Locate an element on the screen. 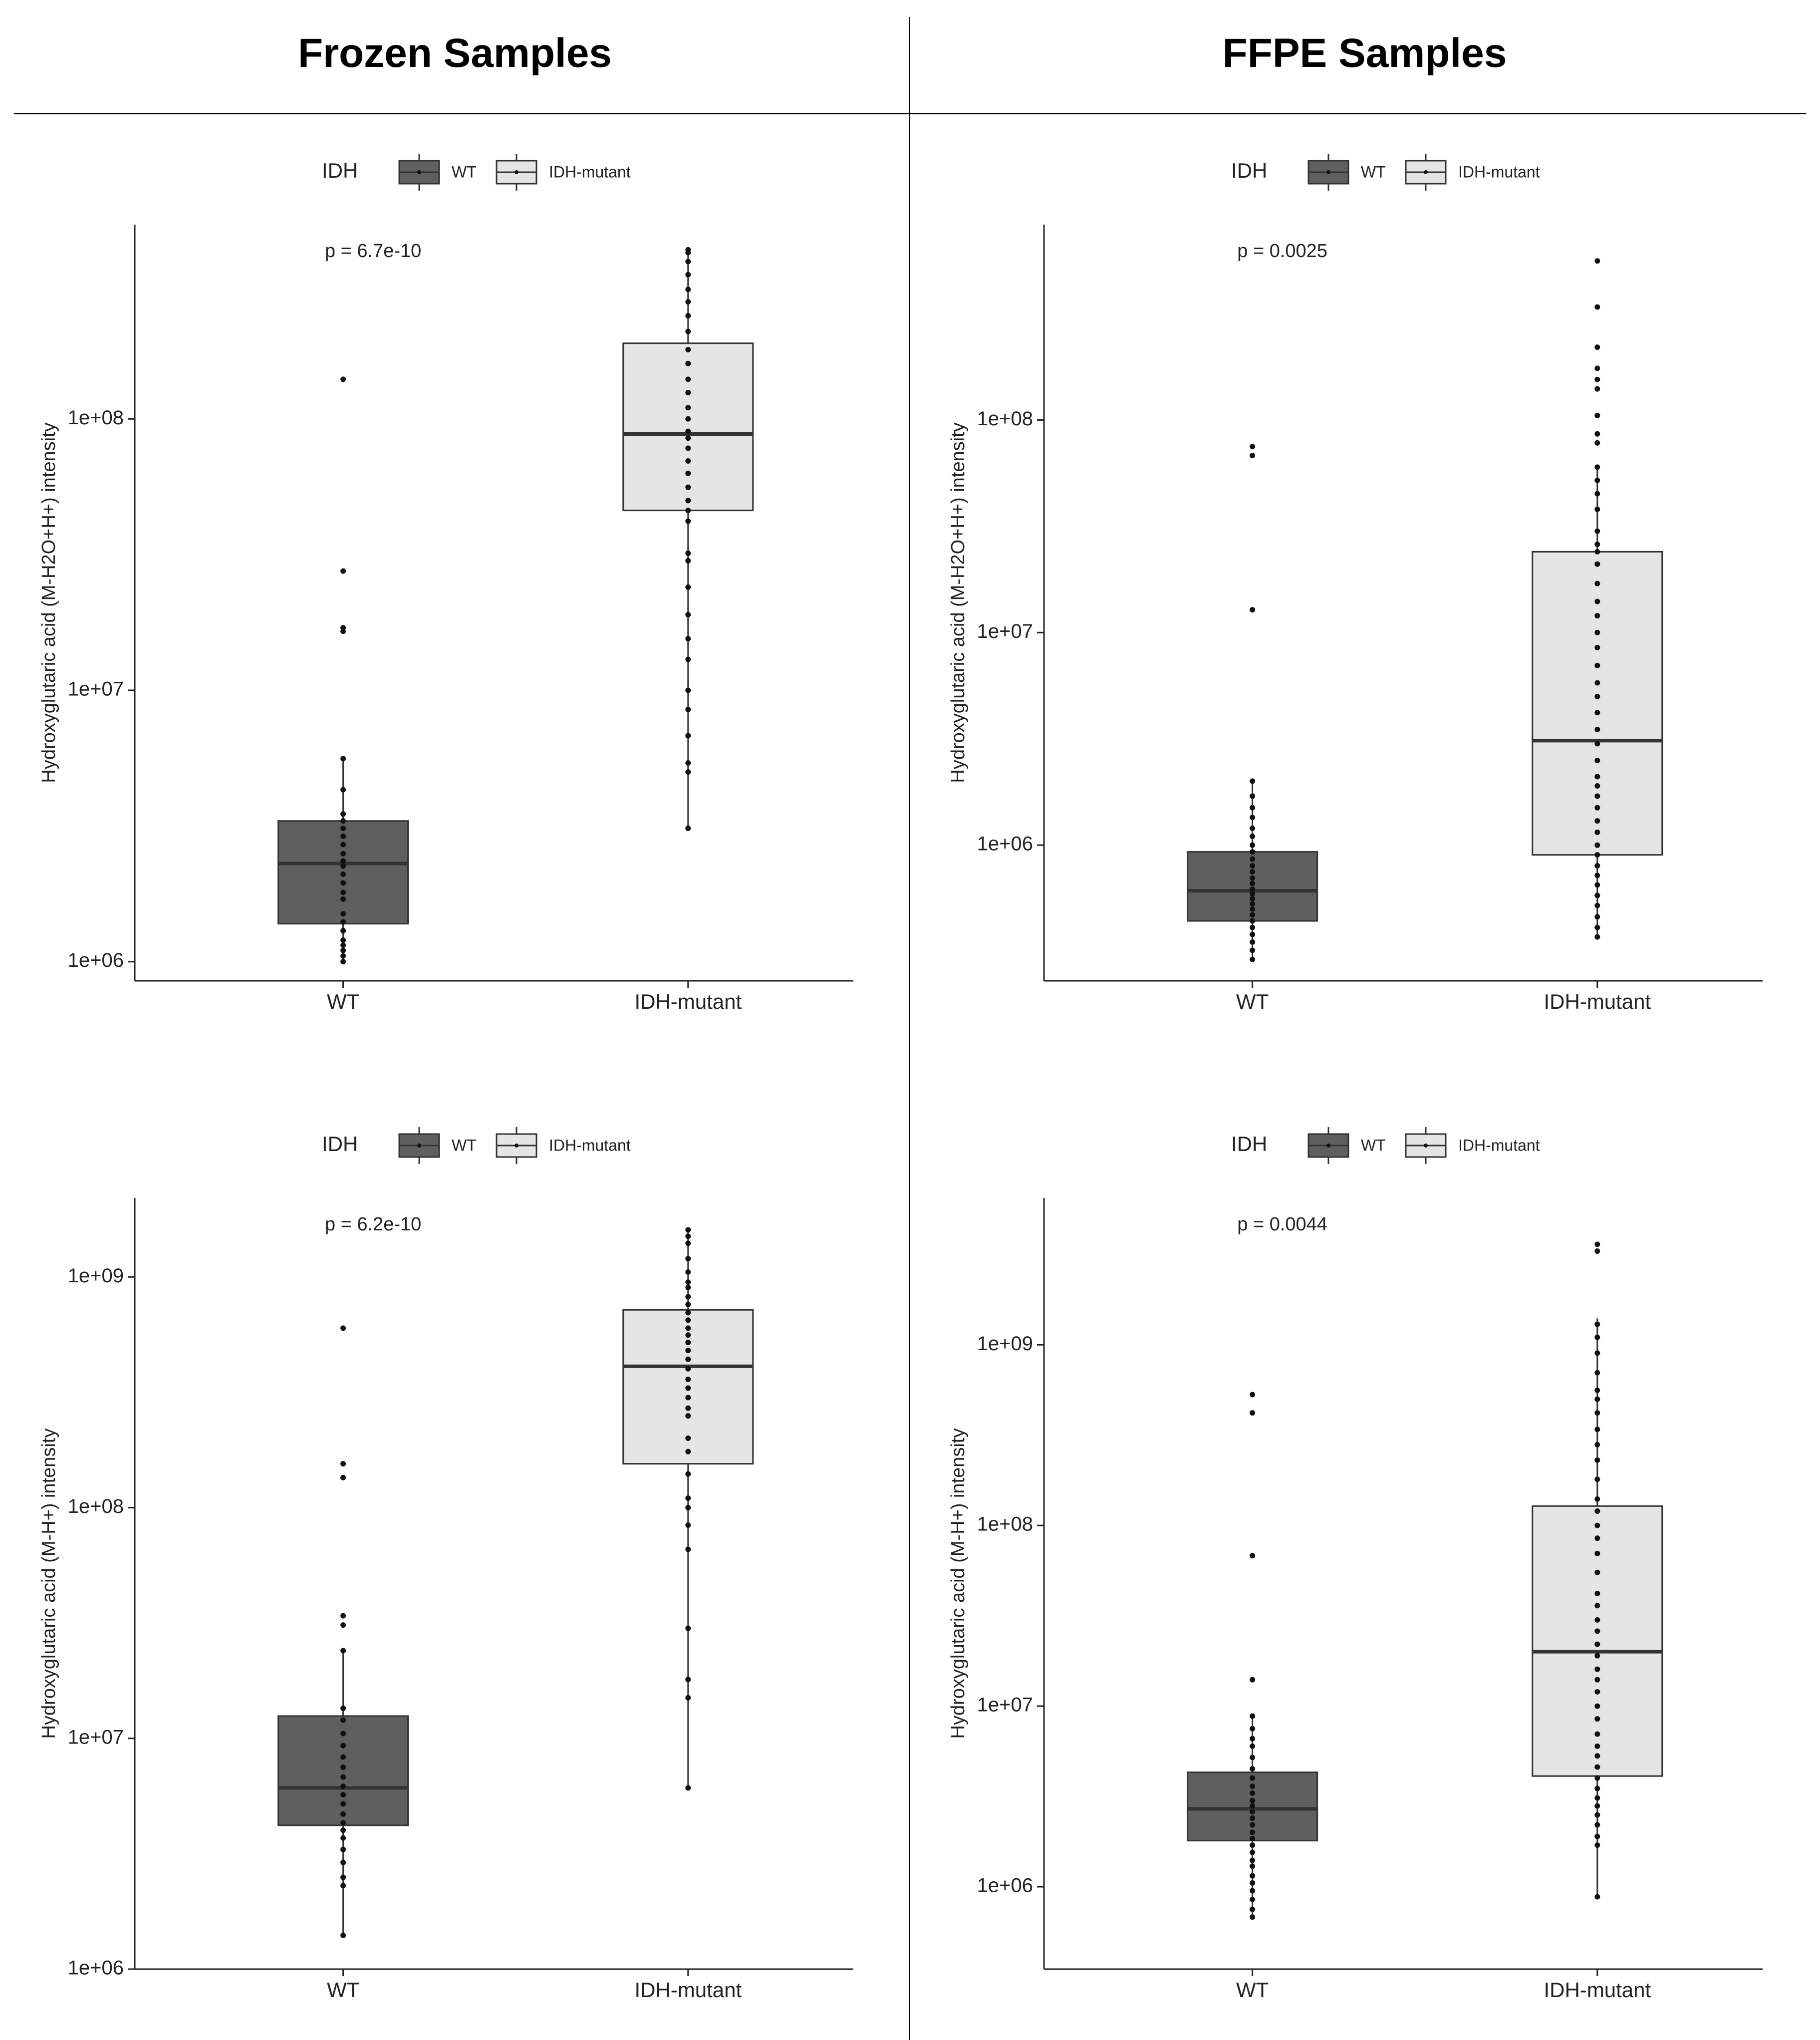 The height and width of the screenshot is (2040, 1820). y-tick-label: 1e+06 is located at coordinates (1005, 844).